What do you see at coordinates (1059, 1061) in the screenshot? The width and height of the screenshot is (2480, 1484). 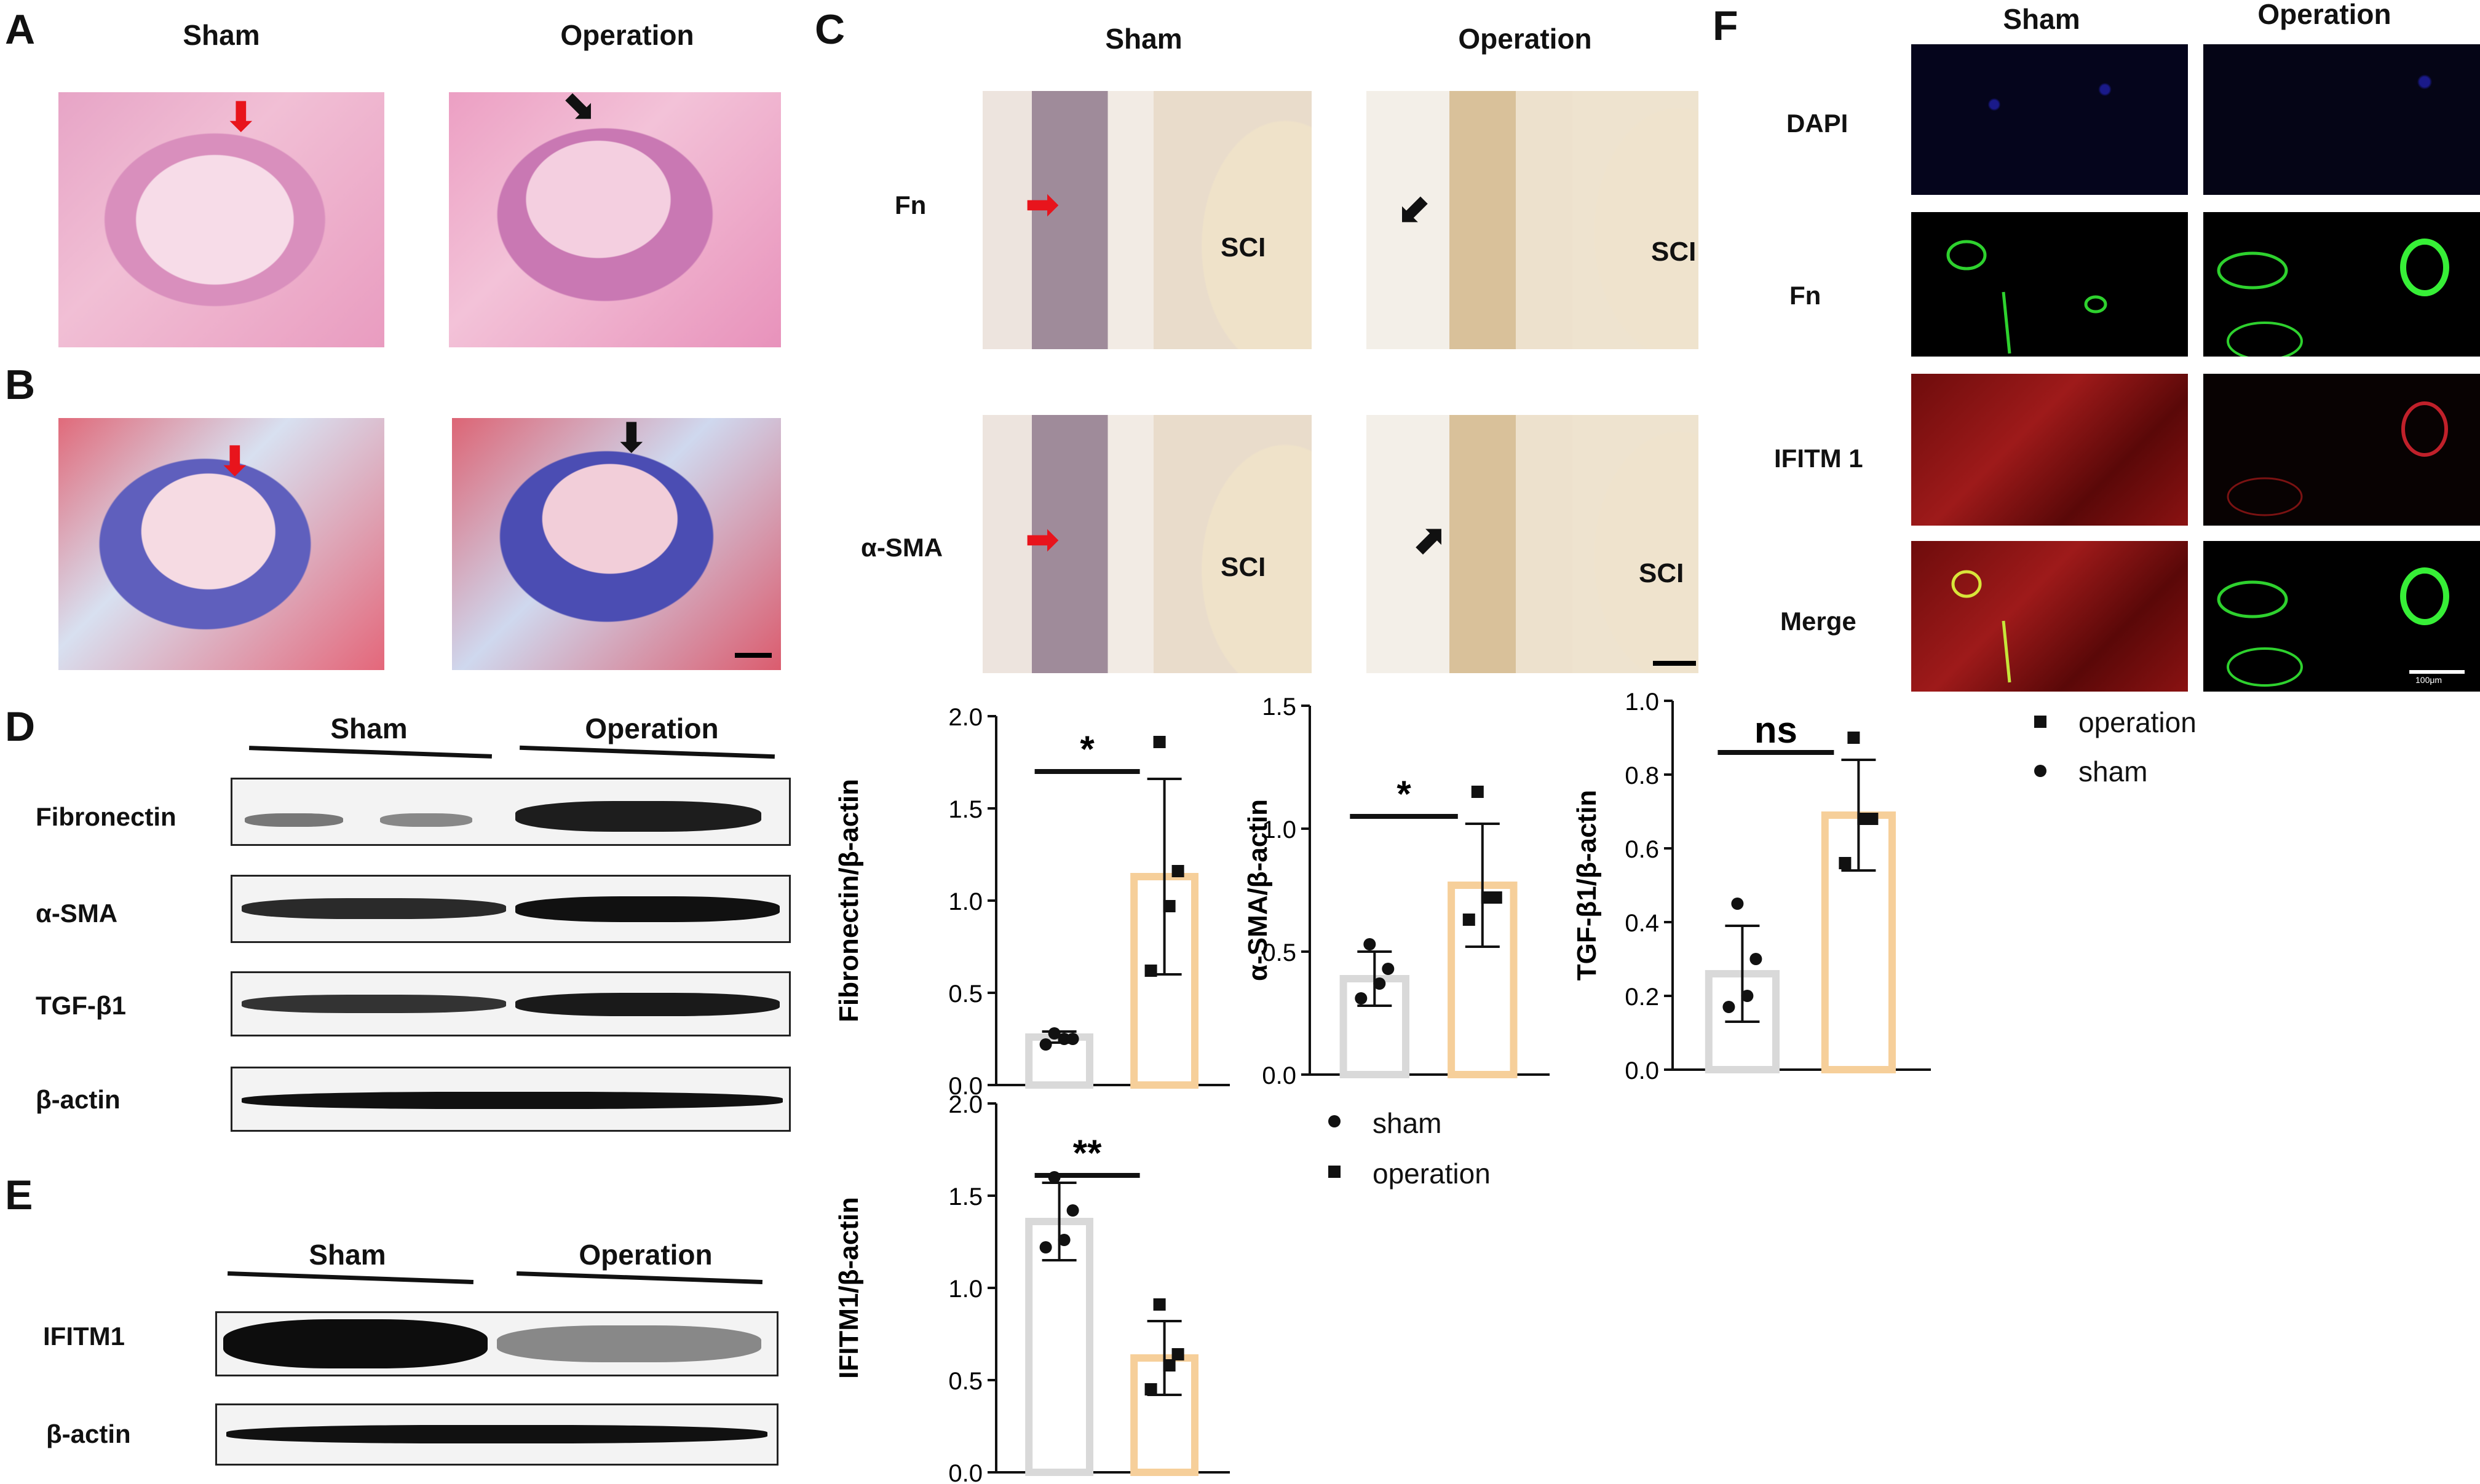 I see `bar` at bounding box center [1059, 1061].